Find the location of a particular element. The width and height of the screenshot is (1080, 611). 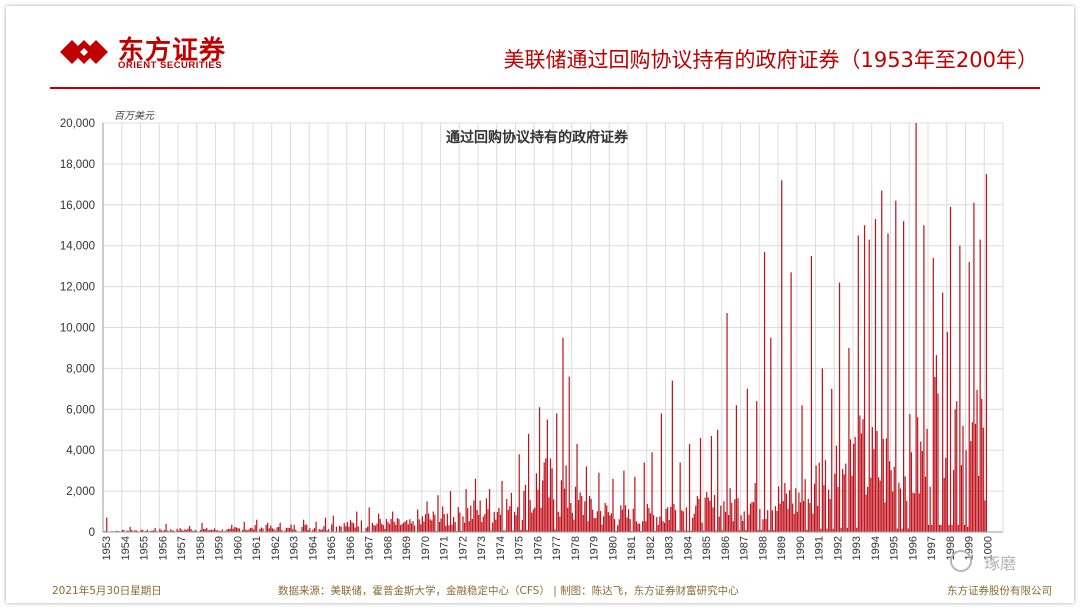

x-tick-label: 1971 is located at coordinates (445, 548).